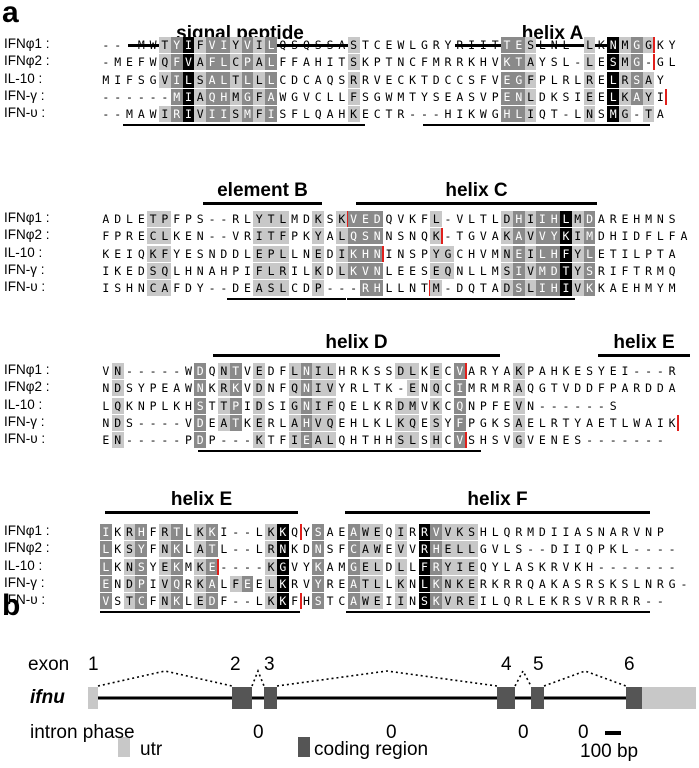 This screenshot has width=699, height=768. I want to click on legend-utr-label: utr, so click(151, 749).